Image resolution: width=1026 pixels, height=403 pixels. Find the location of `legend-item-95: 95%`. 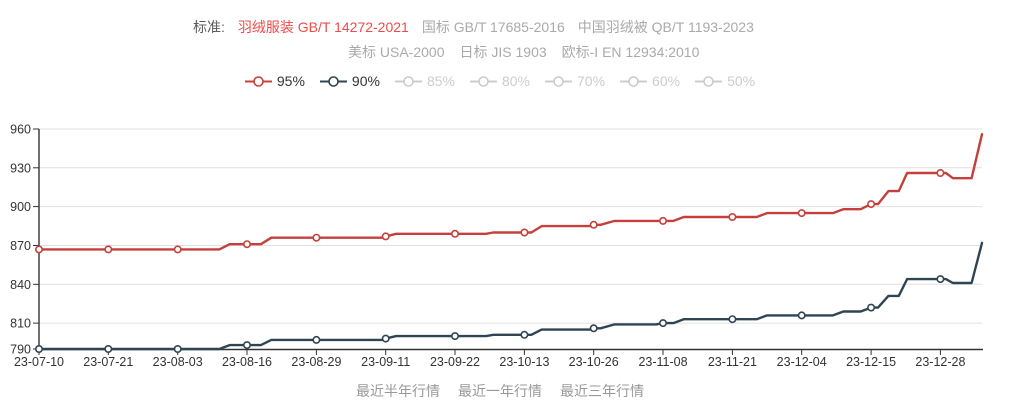

legend-item-95: 95% is located at coordinates (274, 81).